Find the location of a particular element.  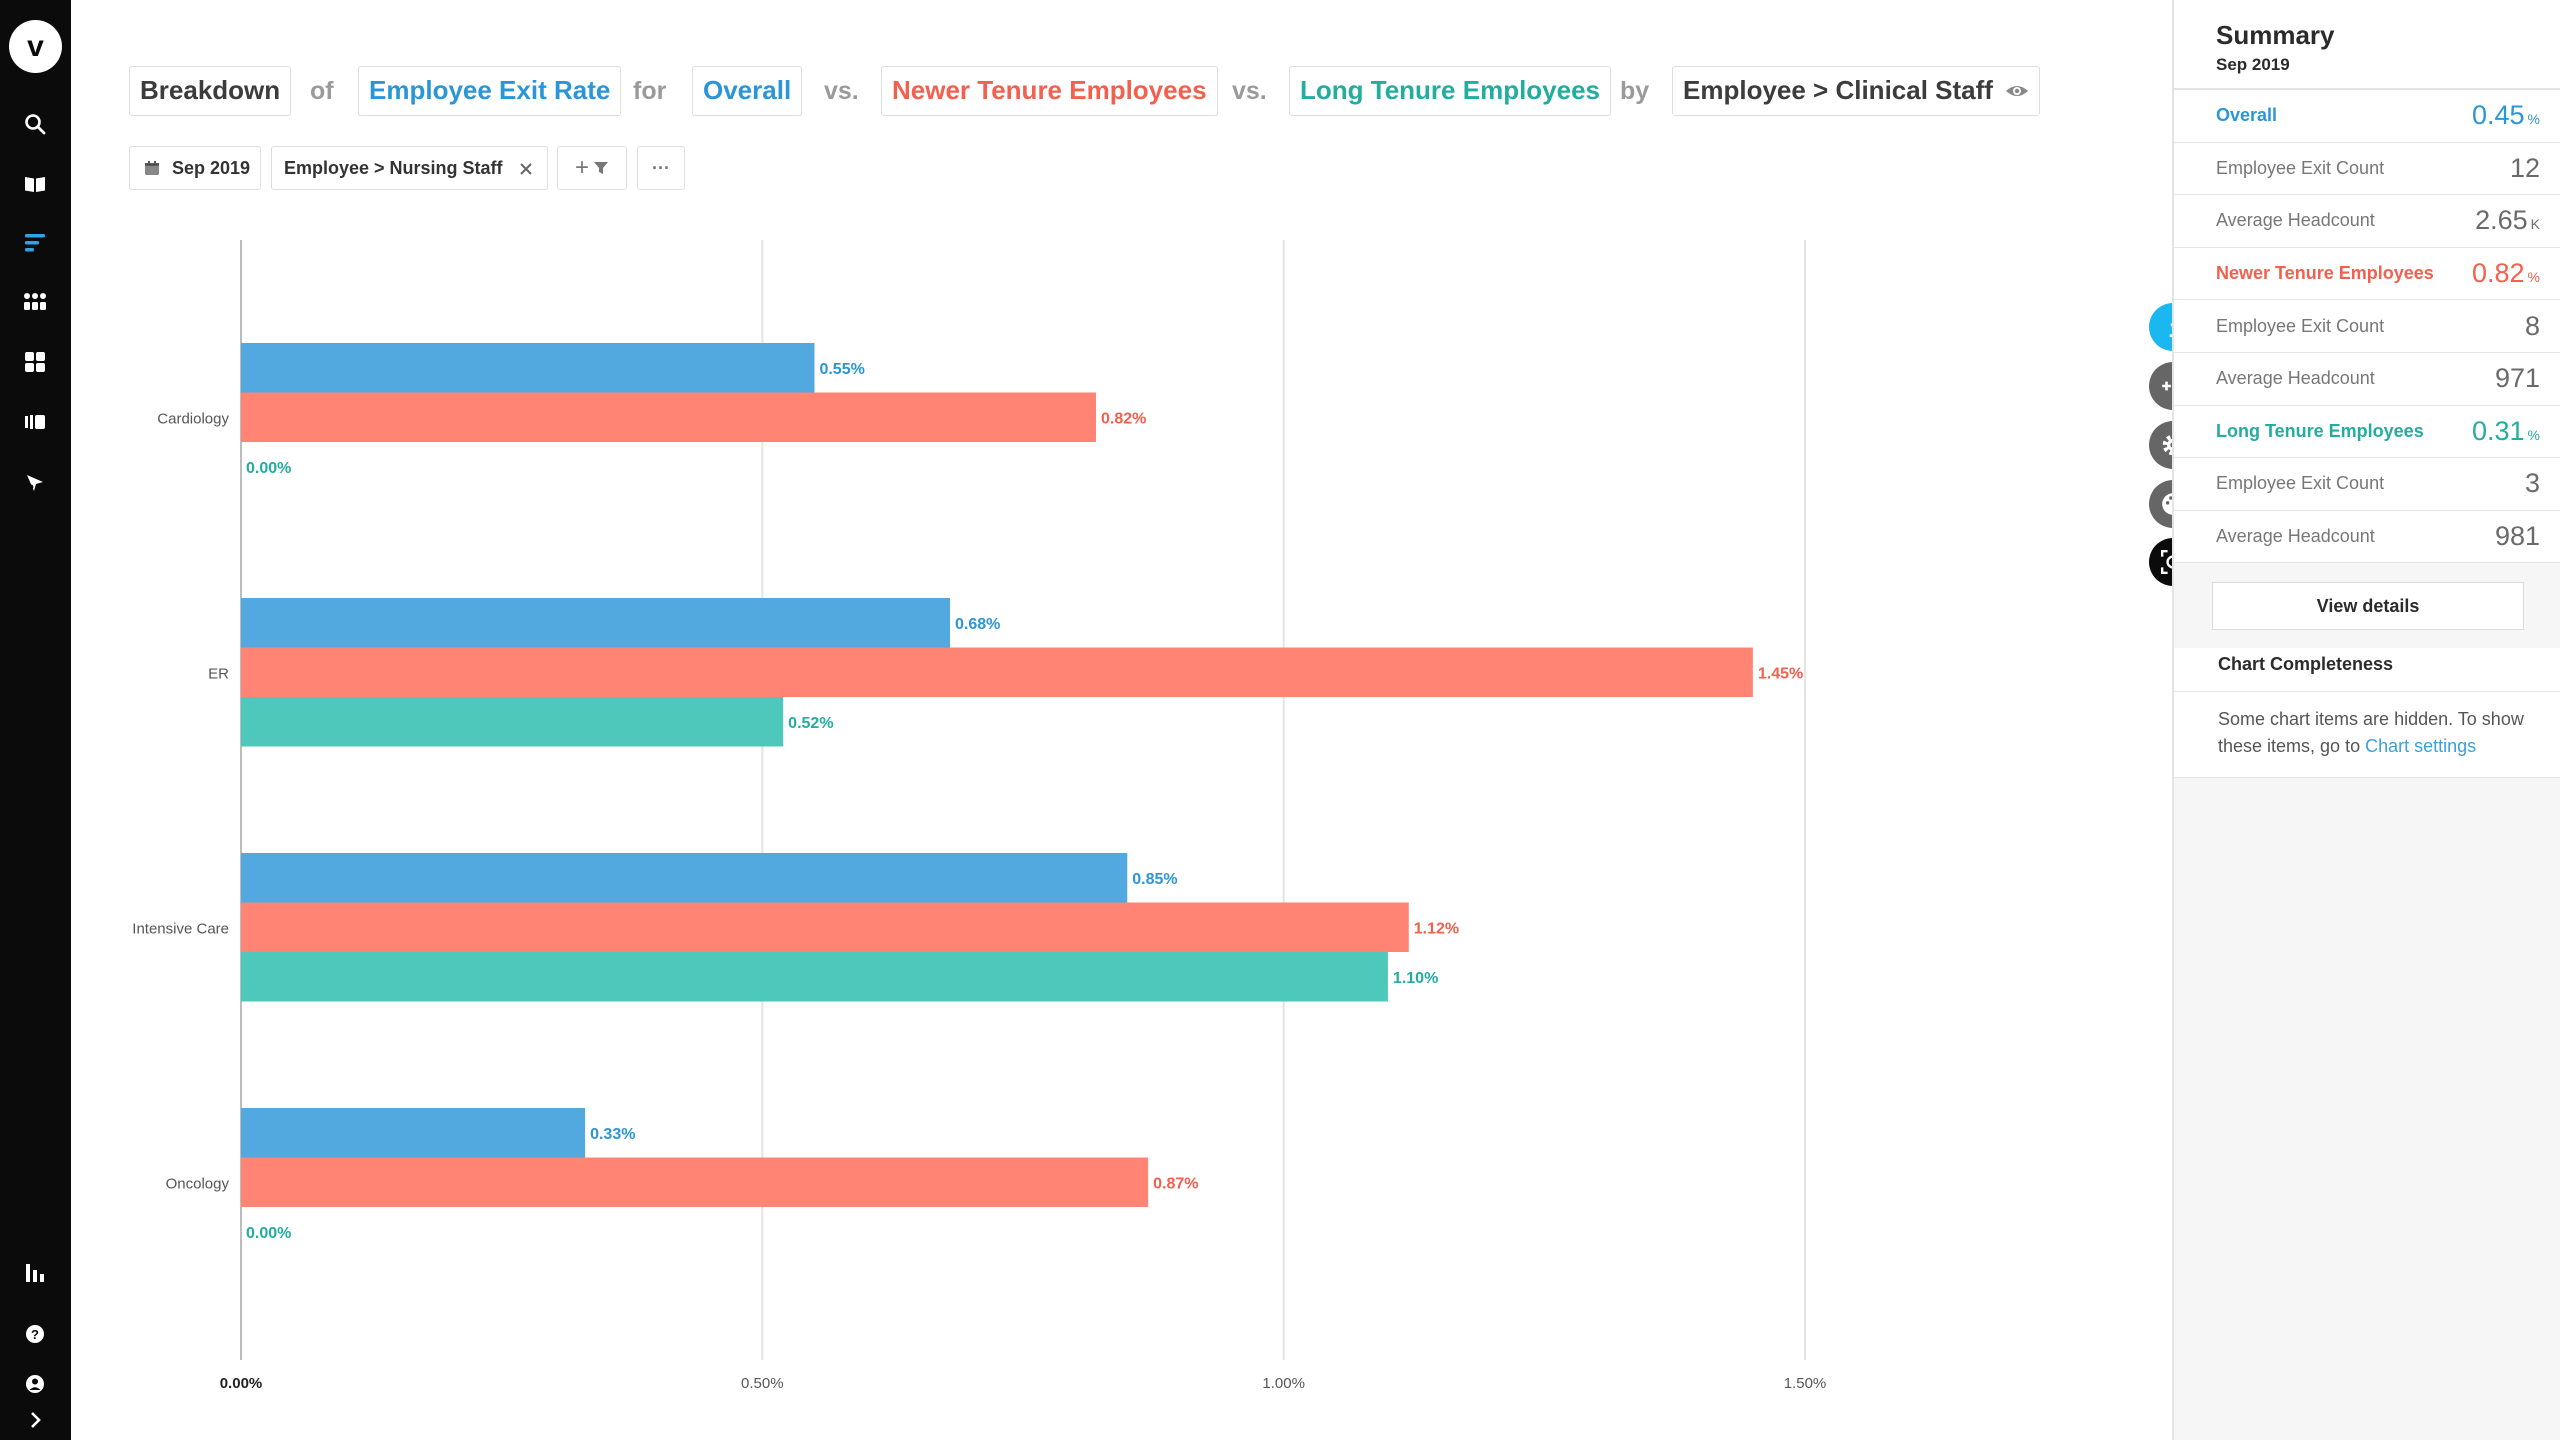

summary-date: Sep 2019 is located at coordinates (2253, 64).